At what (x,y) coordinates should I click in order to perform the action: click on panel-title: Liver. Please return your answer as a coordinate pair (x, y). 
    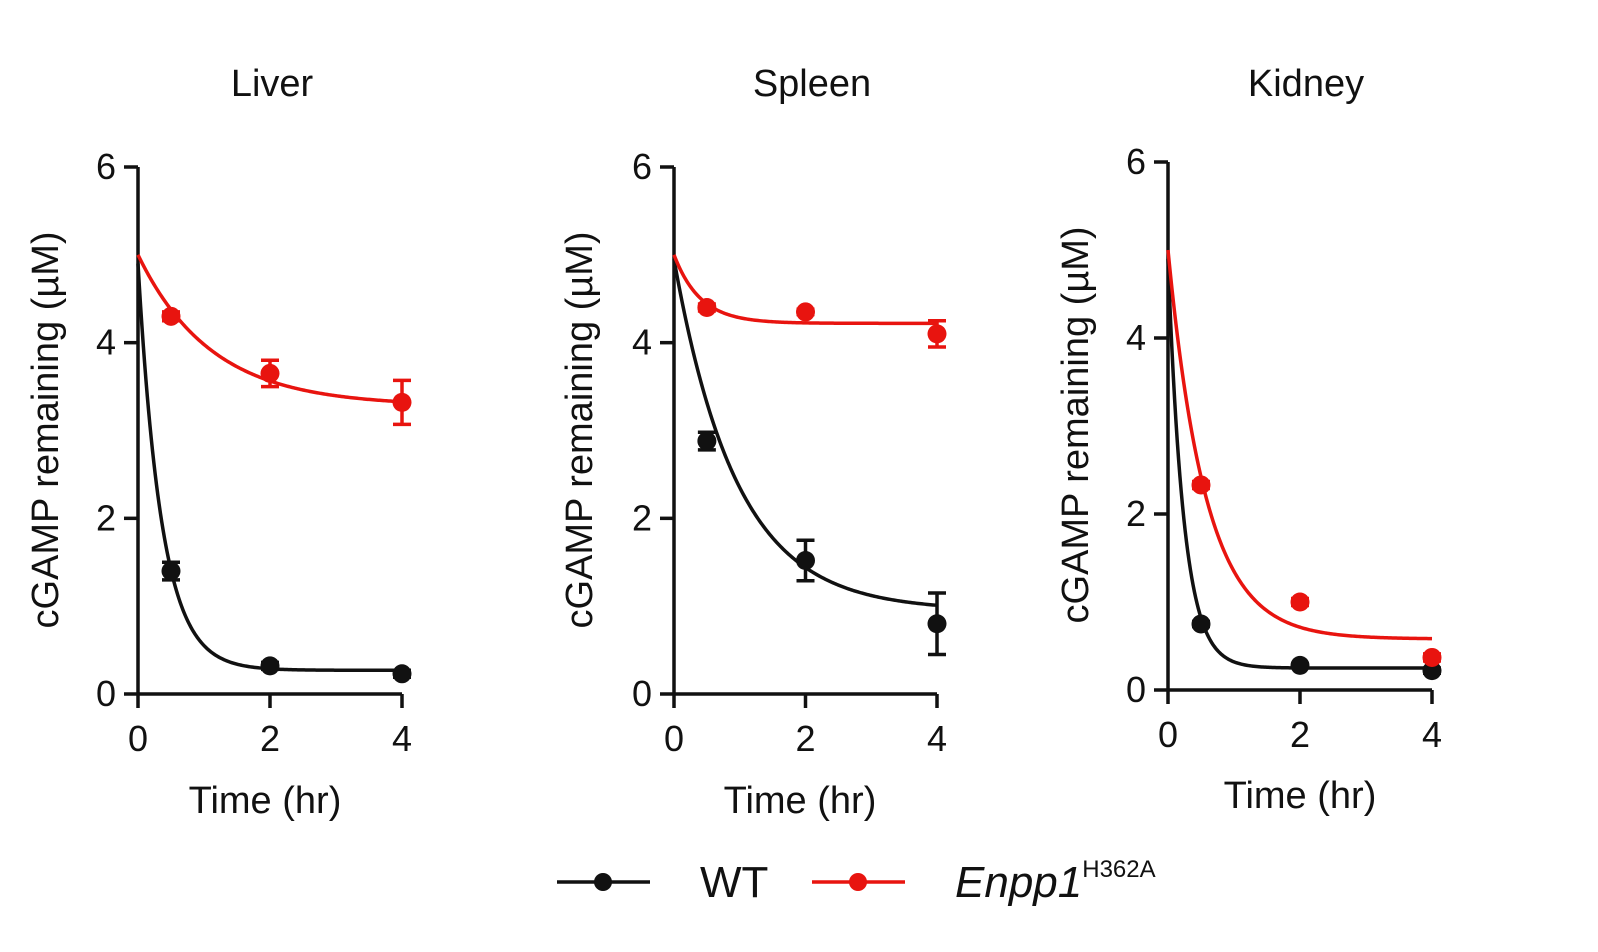
    Looking at the image, I should click on (272, 84).